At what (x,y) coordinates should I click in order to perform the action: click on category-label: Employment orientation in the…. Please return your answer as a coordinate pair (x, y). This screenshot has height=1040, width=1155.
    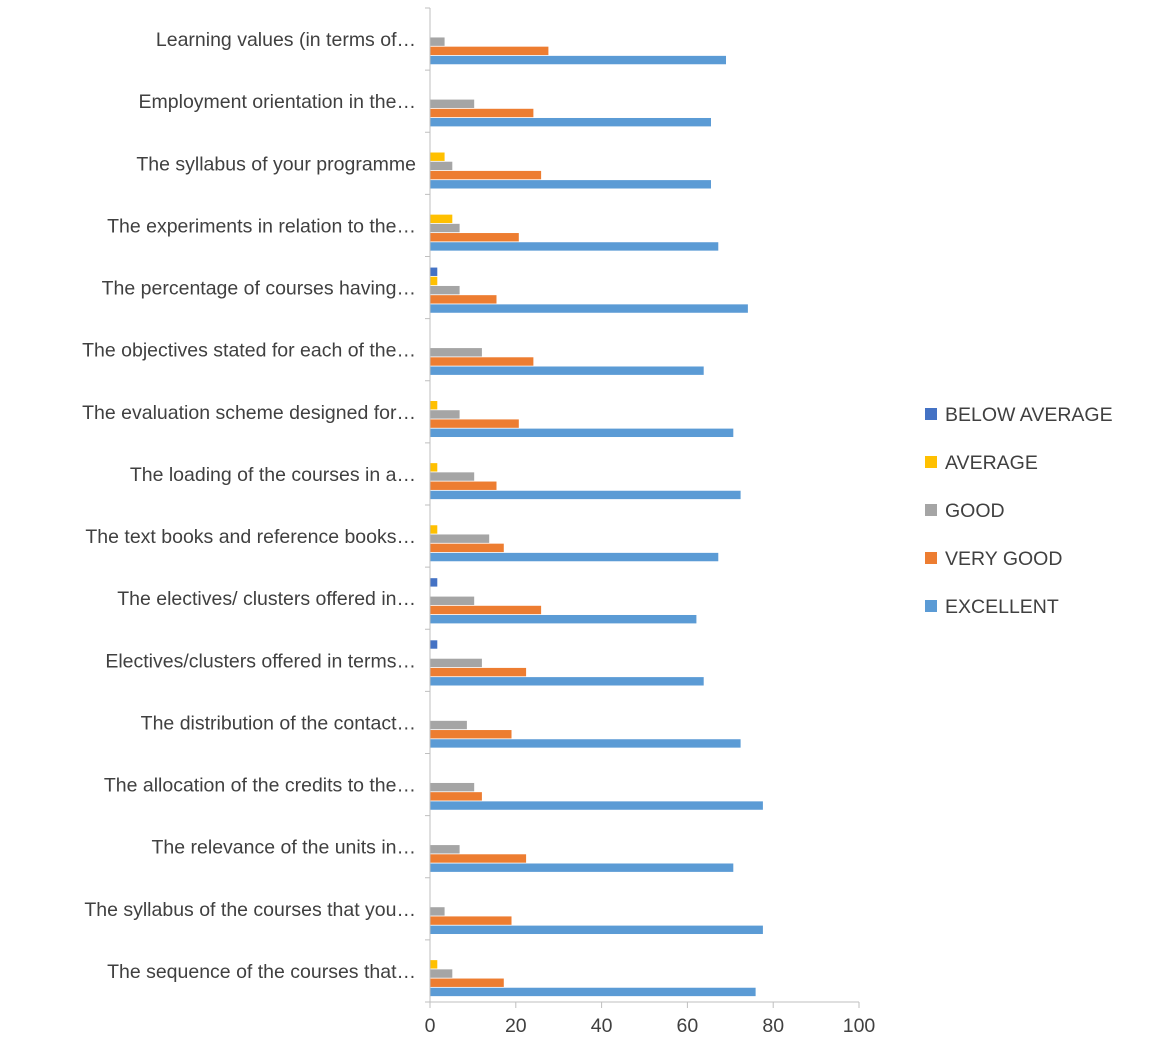
    Looking at the image, I should click on (277, 102).